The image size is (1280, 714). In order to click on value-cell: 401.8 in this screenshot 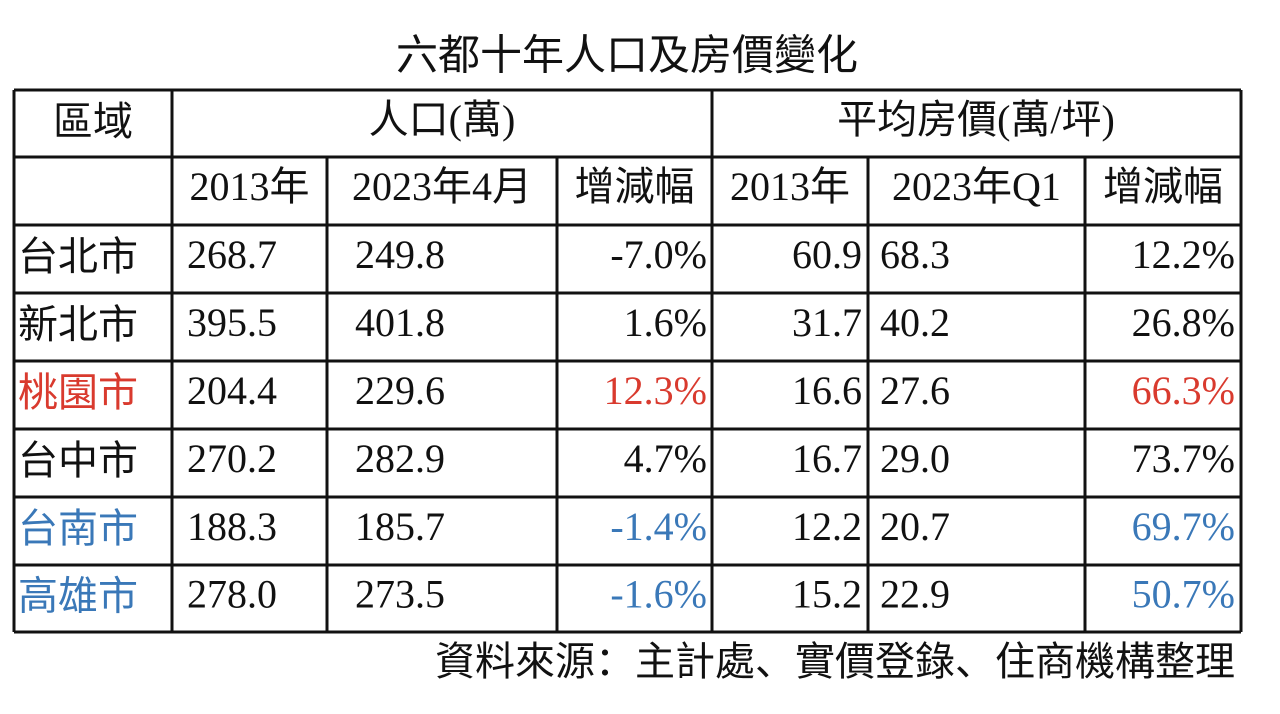, I will do `click(400, 322)`.